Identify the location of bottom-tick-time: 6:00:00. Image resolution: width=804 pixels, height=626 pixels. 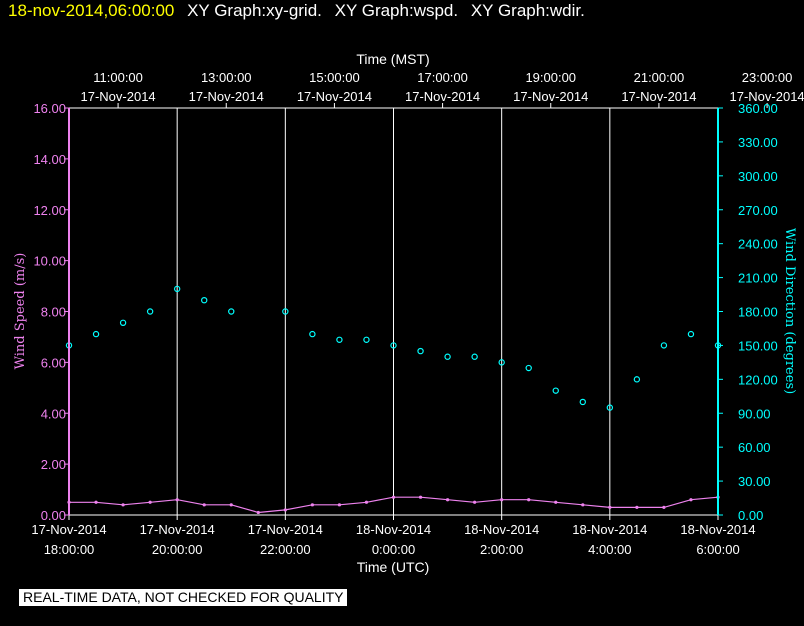
(717, 549).